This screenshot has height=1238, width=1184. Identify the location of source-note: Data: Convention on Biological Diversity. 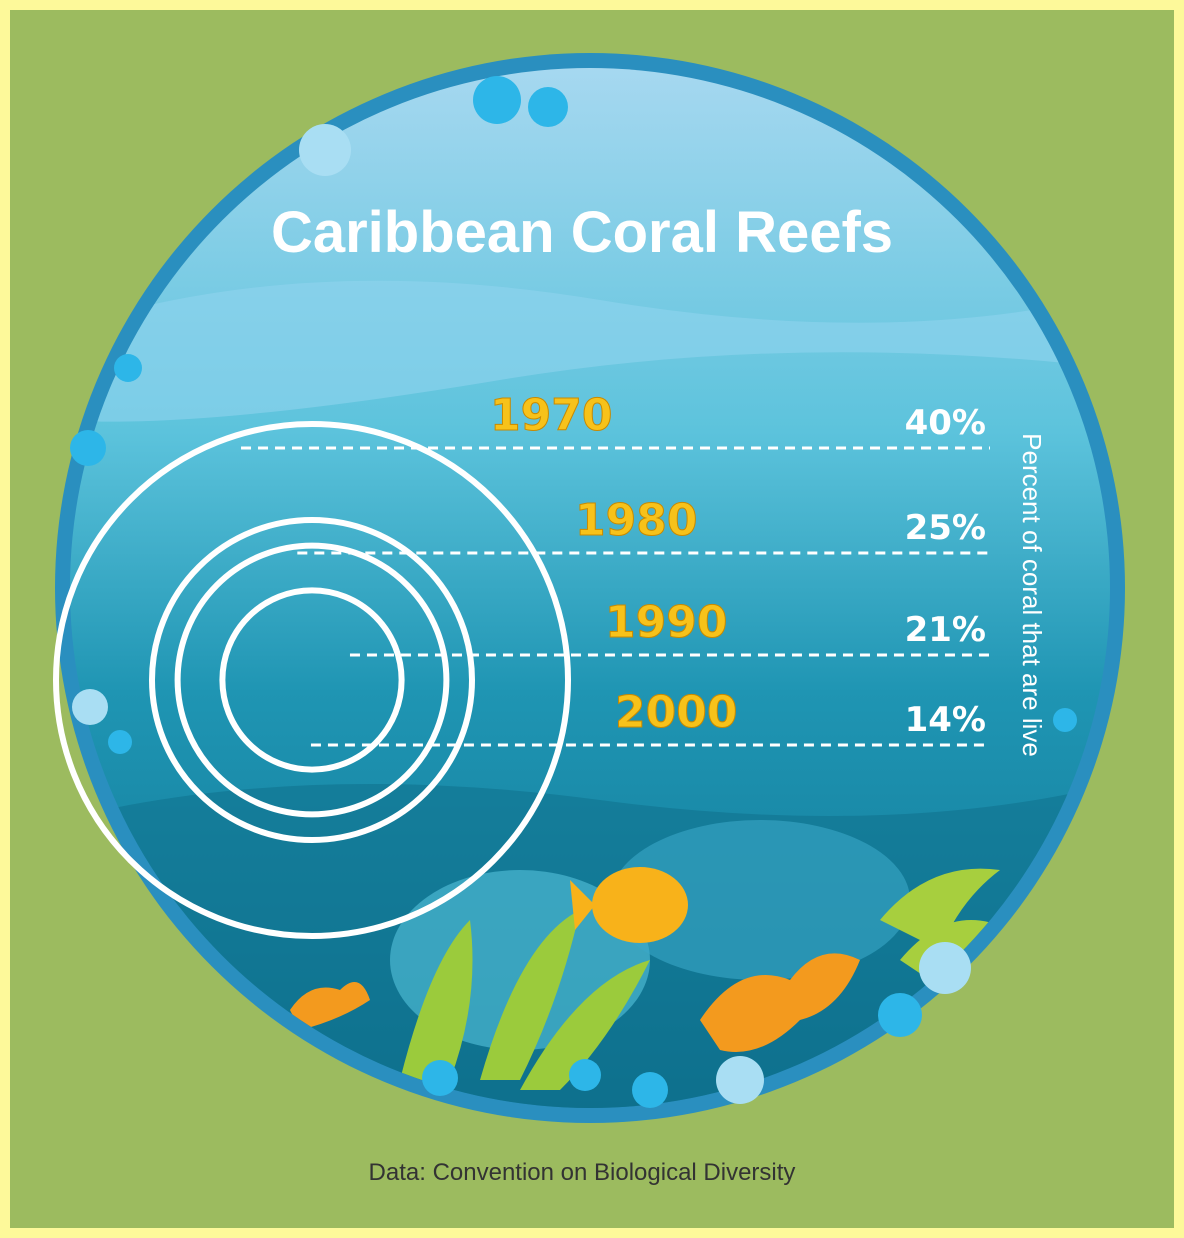
(582, 1172).